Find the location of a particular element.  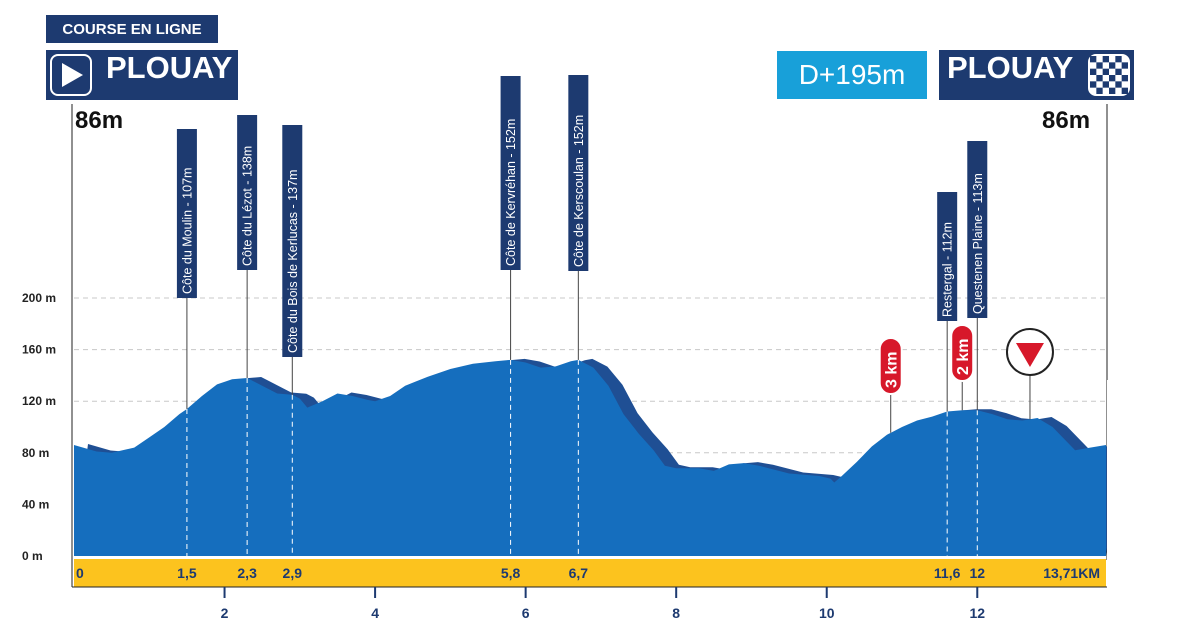

finish-altitude: 86m is located at coordinates (1066, 120).